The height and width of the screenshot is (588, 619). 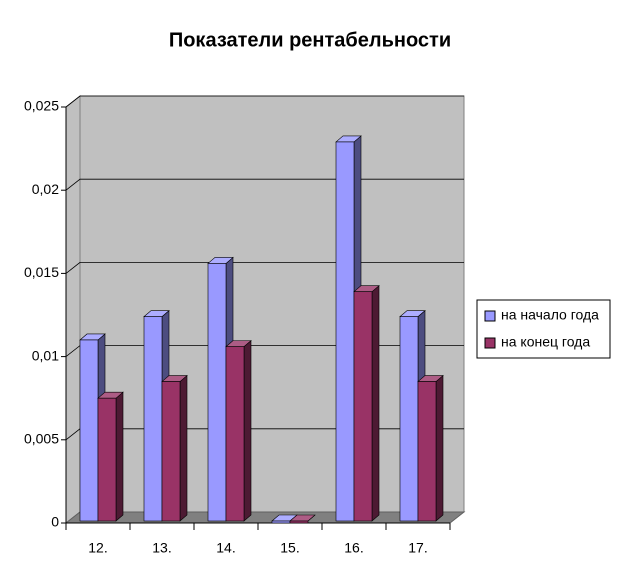 I want to click on y-tick-label: 0,02, so click(x=45, y=189).